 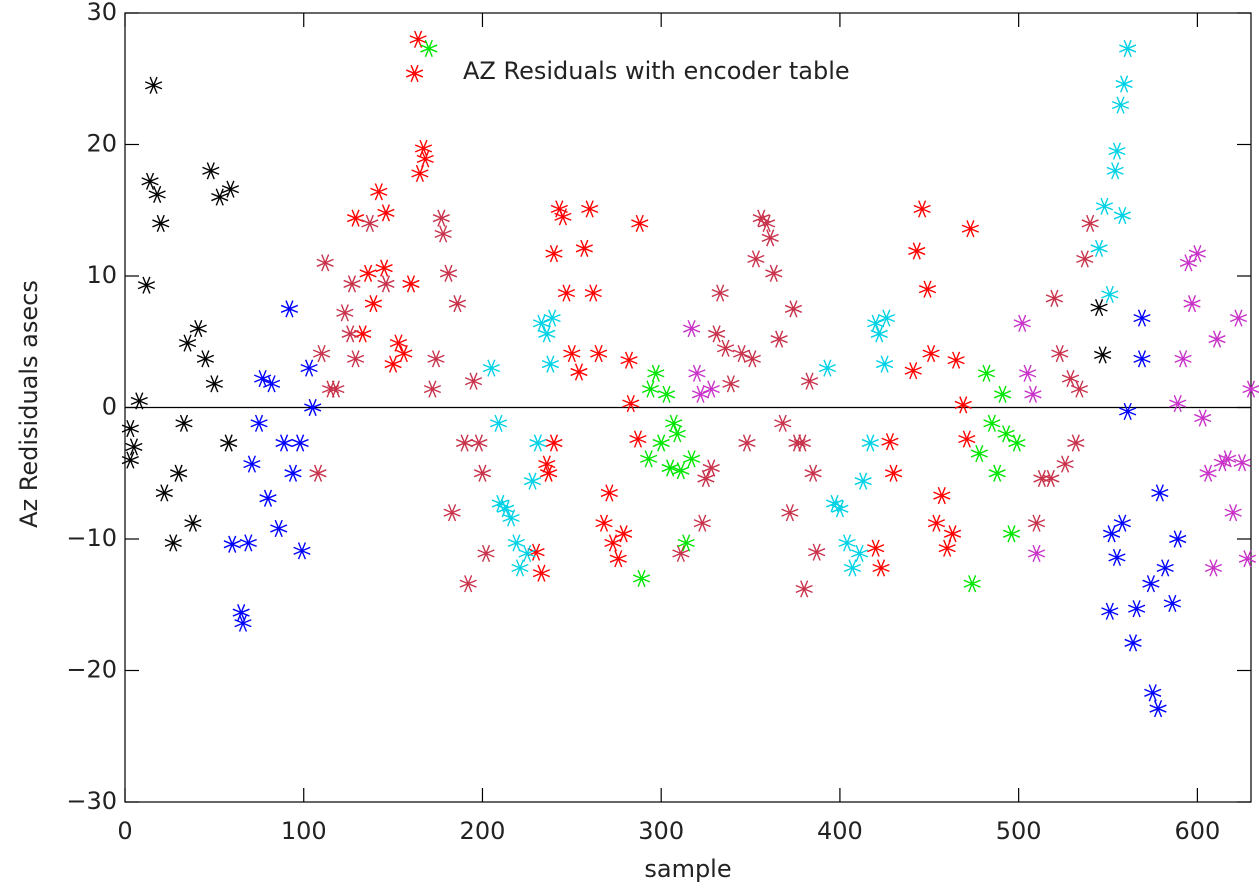 I want to click on x-tick-label: 400, so click(x=840, y=831).